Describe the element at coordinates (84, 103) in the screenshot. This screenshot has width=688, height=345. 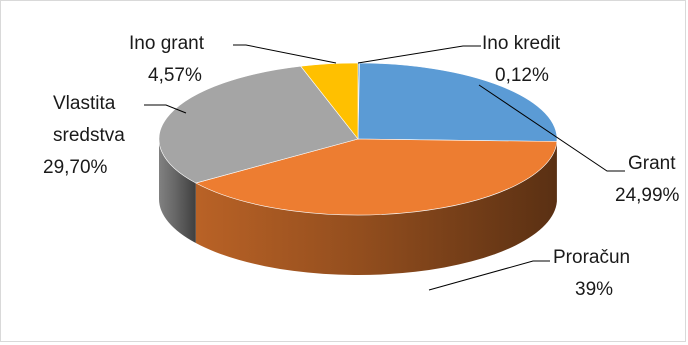
I see `label-vlastita-line1: Vlastita` at that location.